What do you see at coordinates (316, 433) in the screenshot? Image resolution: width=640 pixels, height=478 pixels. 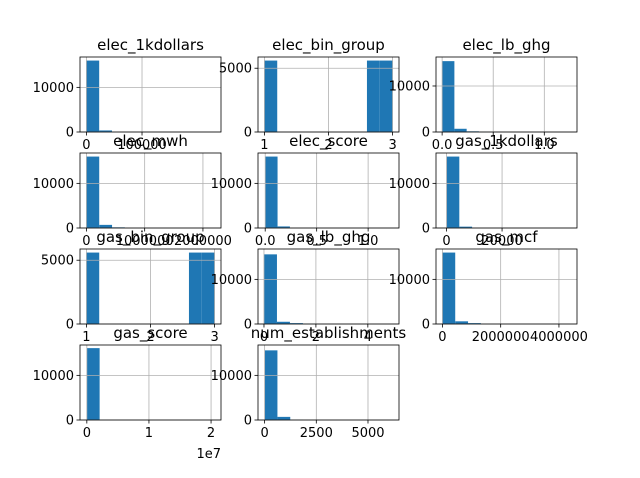 I see `x-tick-label: 2500` at bounding box center [316, 433].